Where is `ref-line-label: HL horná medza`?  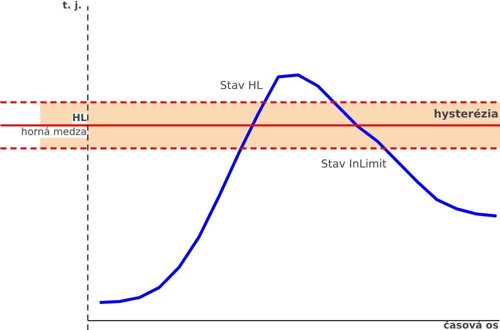
ref-line-label: HL horná medza is located at coordinates (54, 125).